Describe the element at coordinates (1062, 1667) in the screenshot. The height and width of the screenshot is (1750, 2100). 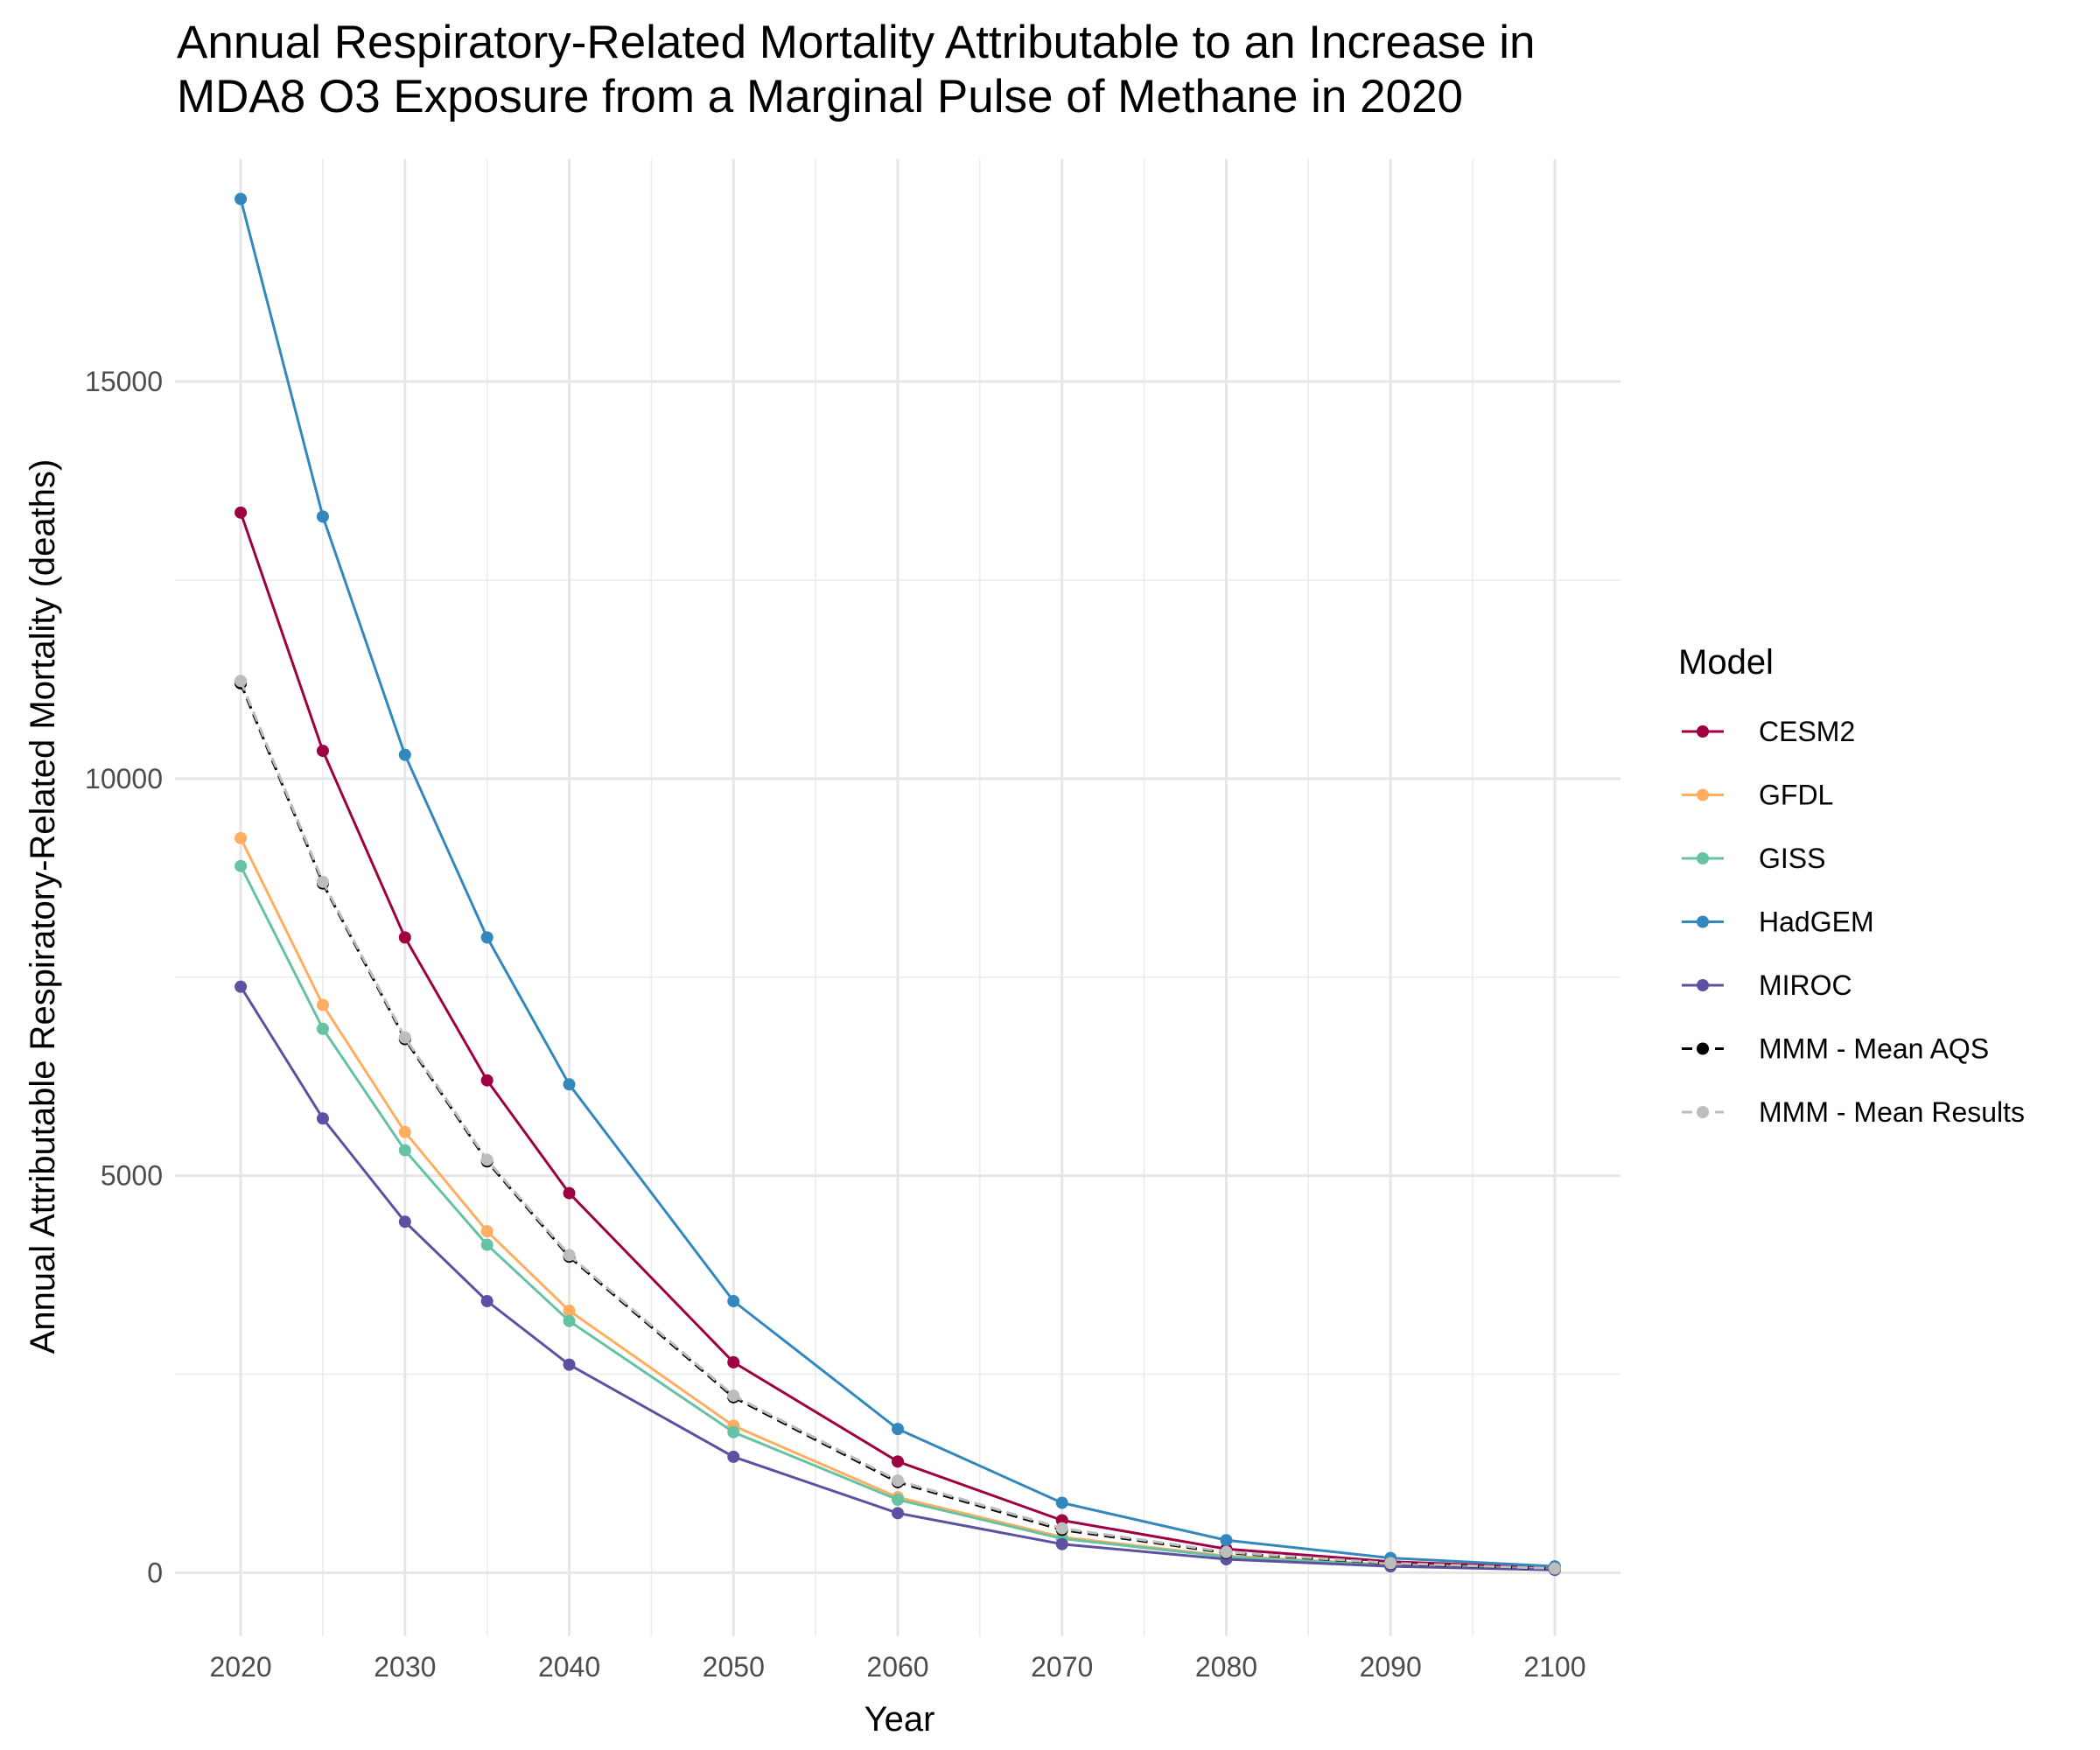
I see `x-tick-label: 2070` at that location.